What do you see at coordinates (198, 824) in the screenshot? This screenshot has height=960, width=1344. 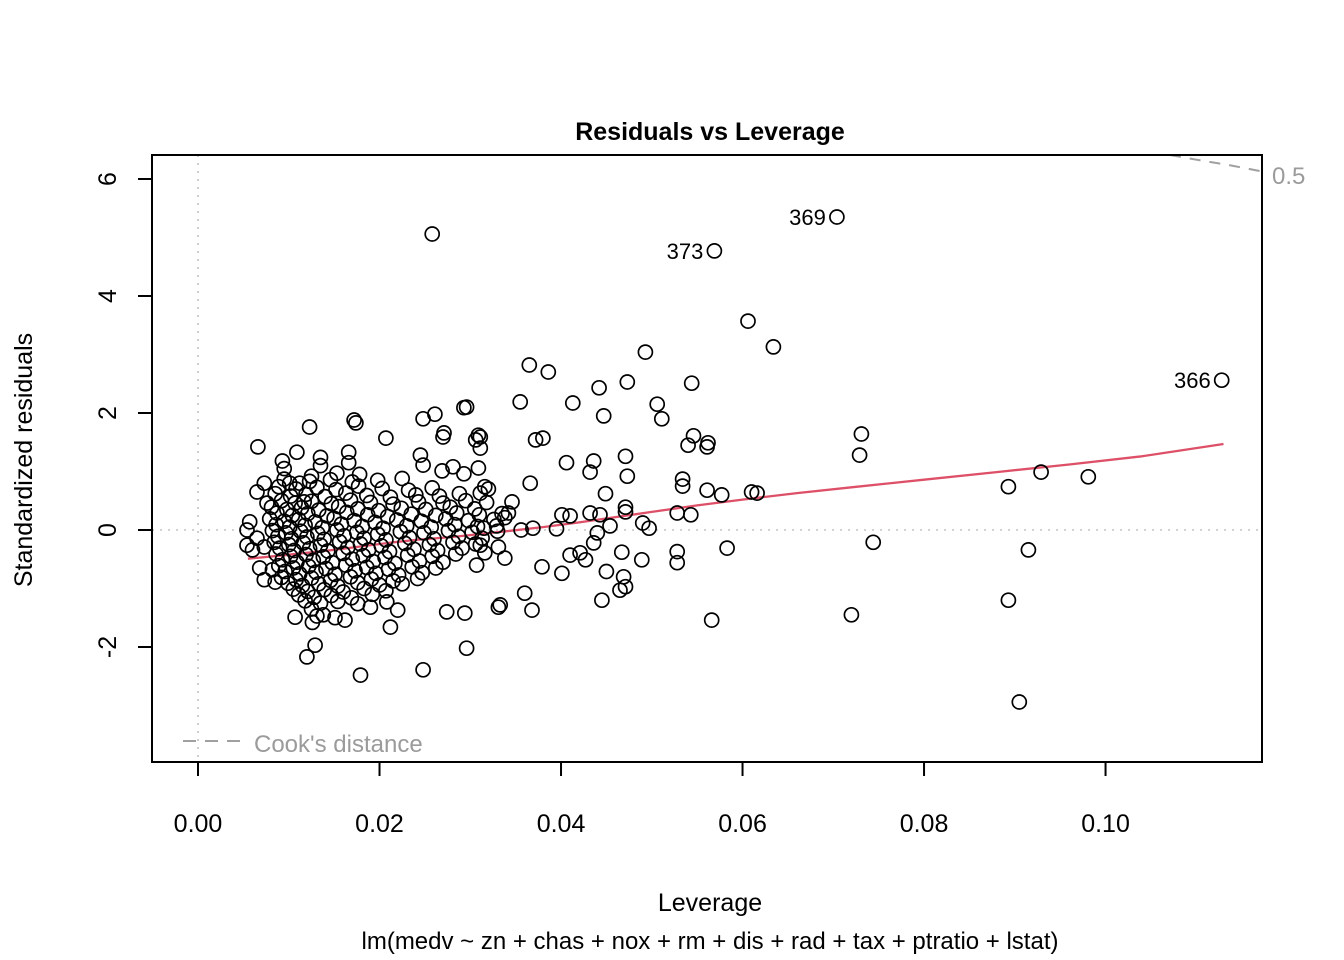 I see `x-axis-tick-label: 0.00` at bounding box center [198, 824].